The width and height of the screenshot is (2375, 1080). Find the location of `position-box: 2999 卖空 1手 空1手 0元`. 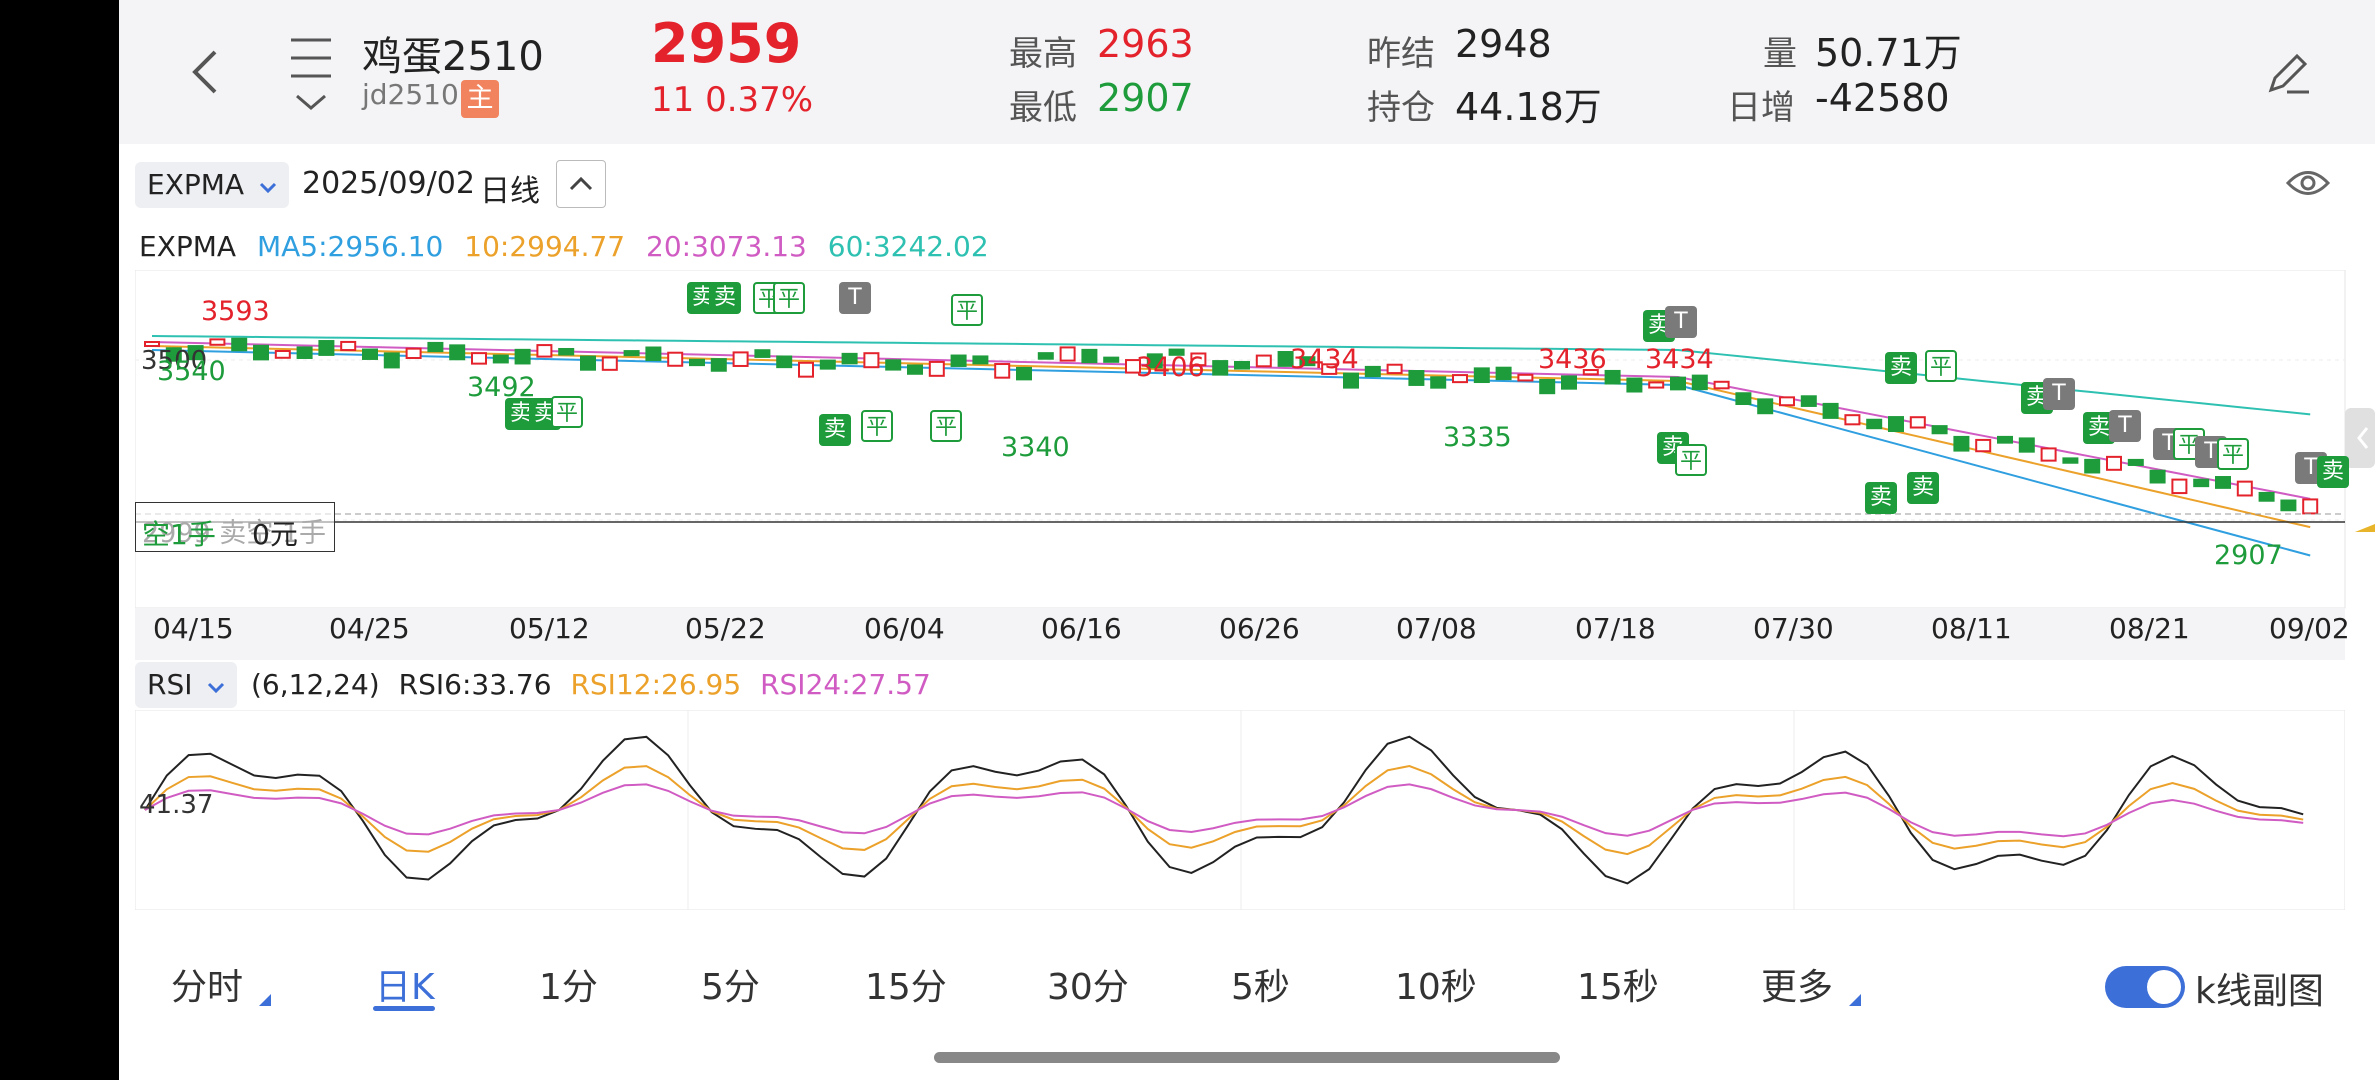

position-box: 2999 卖空 1手 空1手 0元 is located at coordinates (235, 527).